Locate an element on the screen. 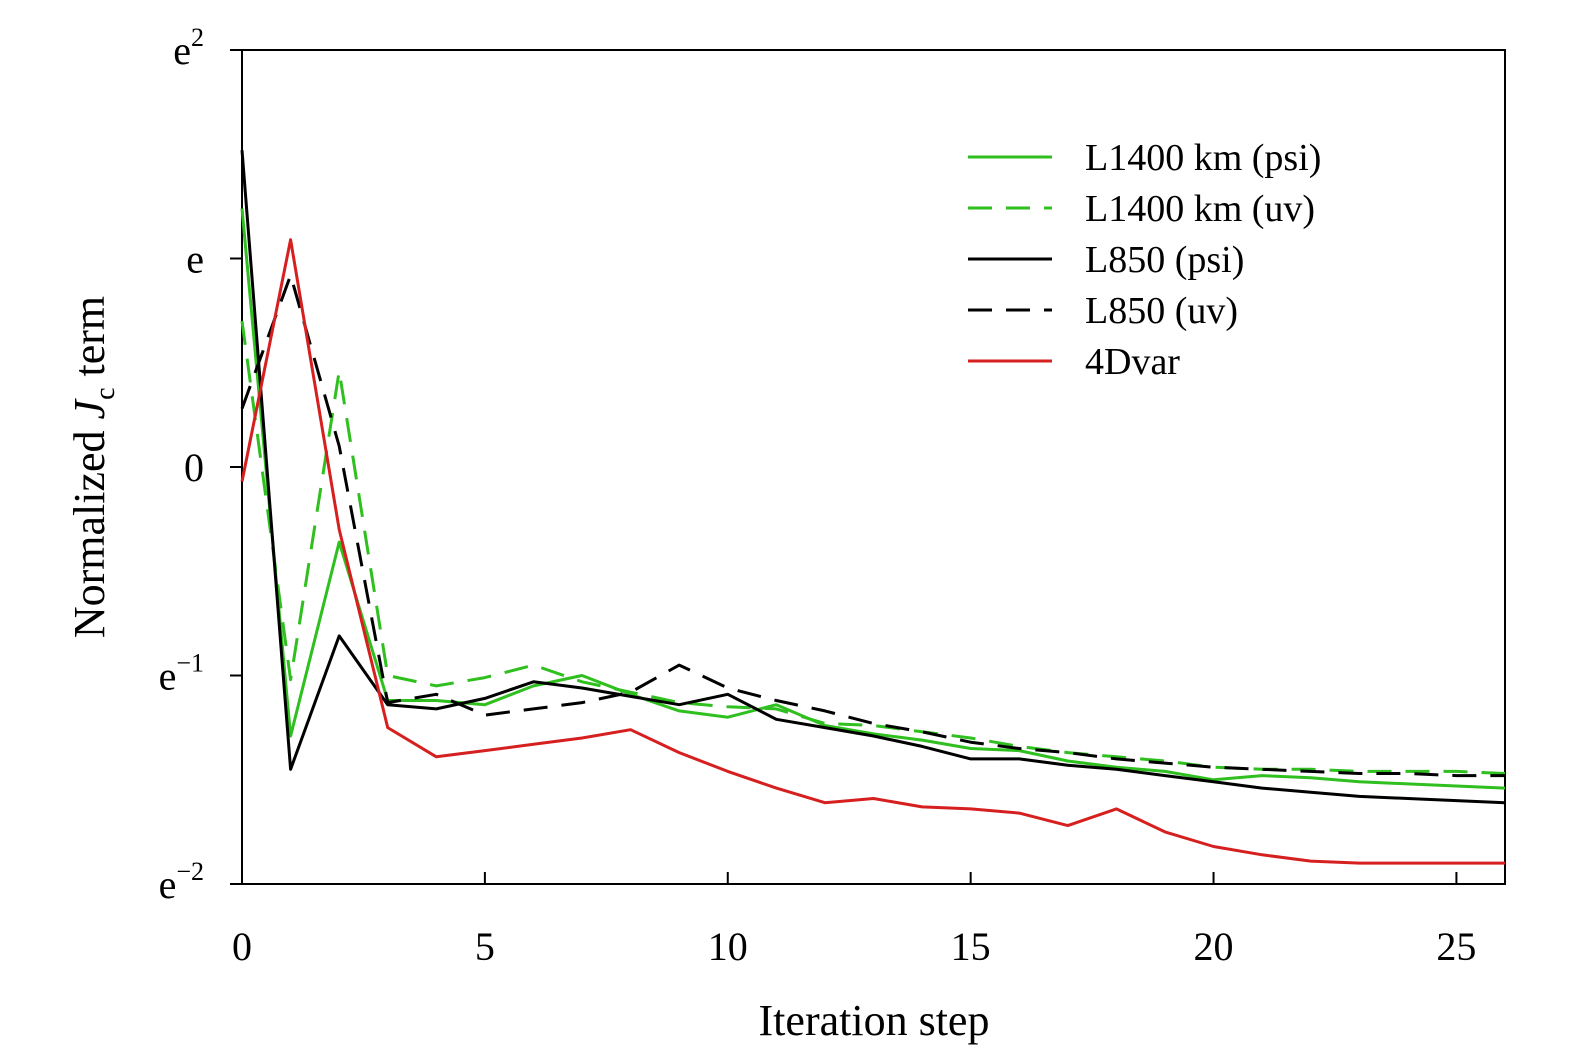 This screenshot has height=1055, width=1575. y-axis-title: Normalized Jc term is located at coordinates (93, 467).